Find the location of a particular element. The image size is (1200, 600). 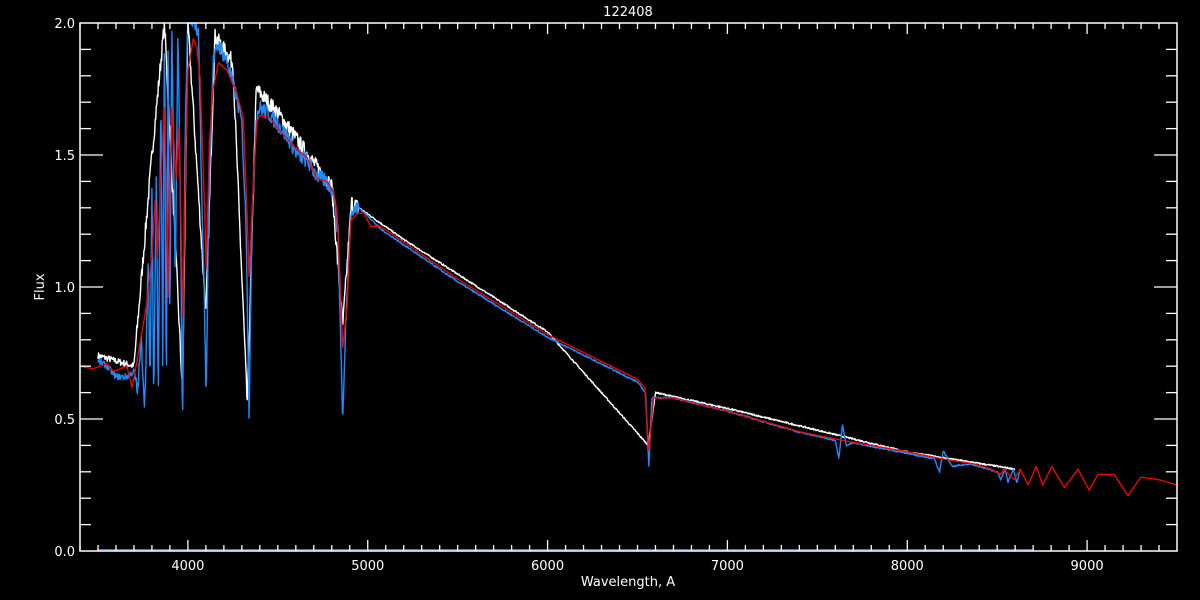

x-tick-label: 8000 is located at coordinates (907, 566).